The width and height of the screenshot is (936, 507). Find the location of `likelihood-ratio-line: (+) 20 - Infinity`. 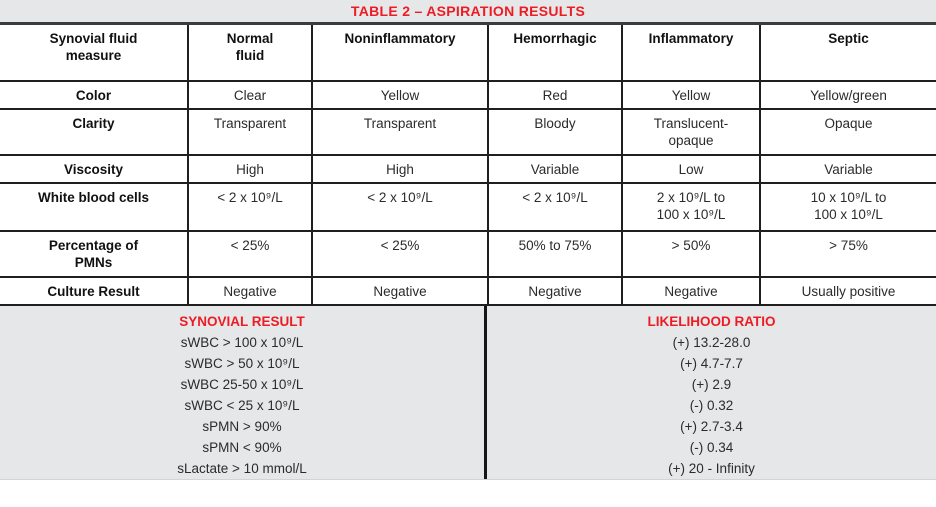

likelihood-ratio-line: (+) 20 - Infinity is located at coordinates (711, 468).